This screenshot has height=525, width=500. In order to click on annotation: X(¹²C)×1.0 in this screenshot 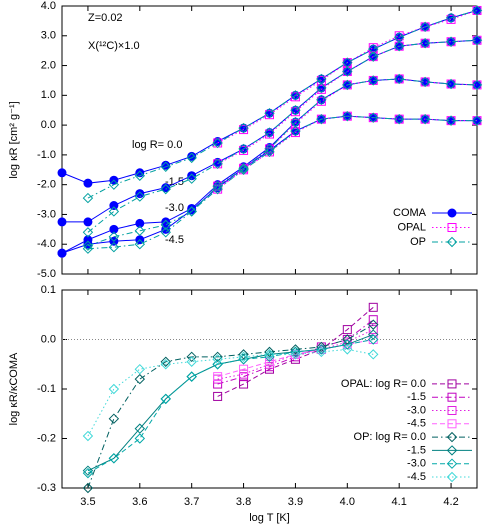, I will do `click(114, 46)`.